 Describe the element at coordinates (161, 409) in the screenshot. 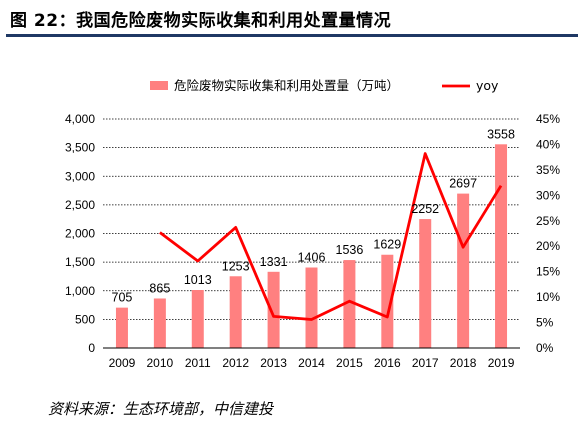

I see `source-note: 资料来源：生态环境部，中信建投` at that location.